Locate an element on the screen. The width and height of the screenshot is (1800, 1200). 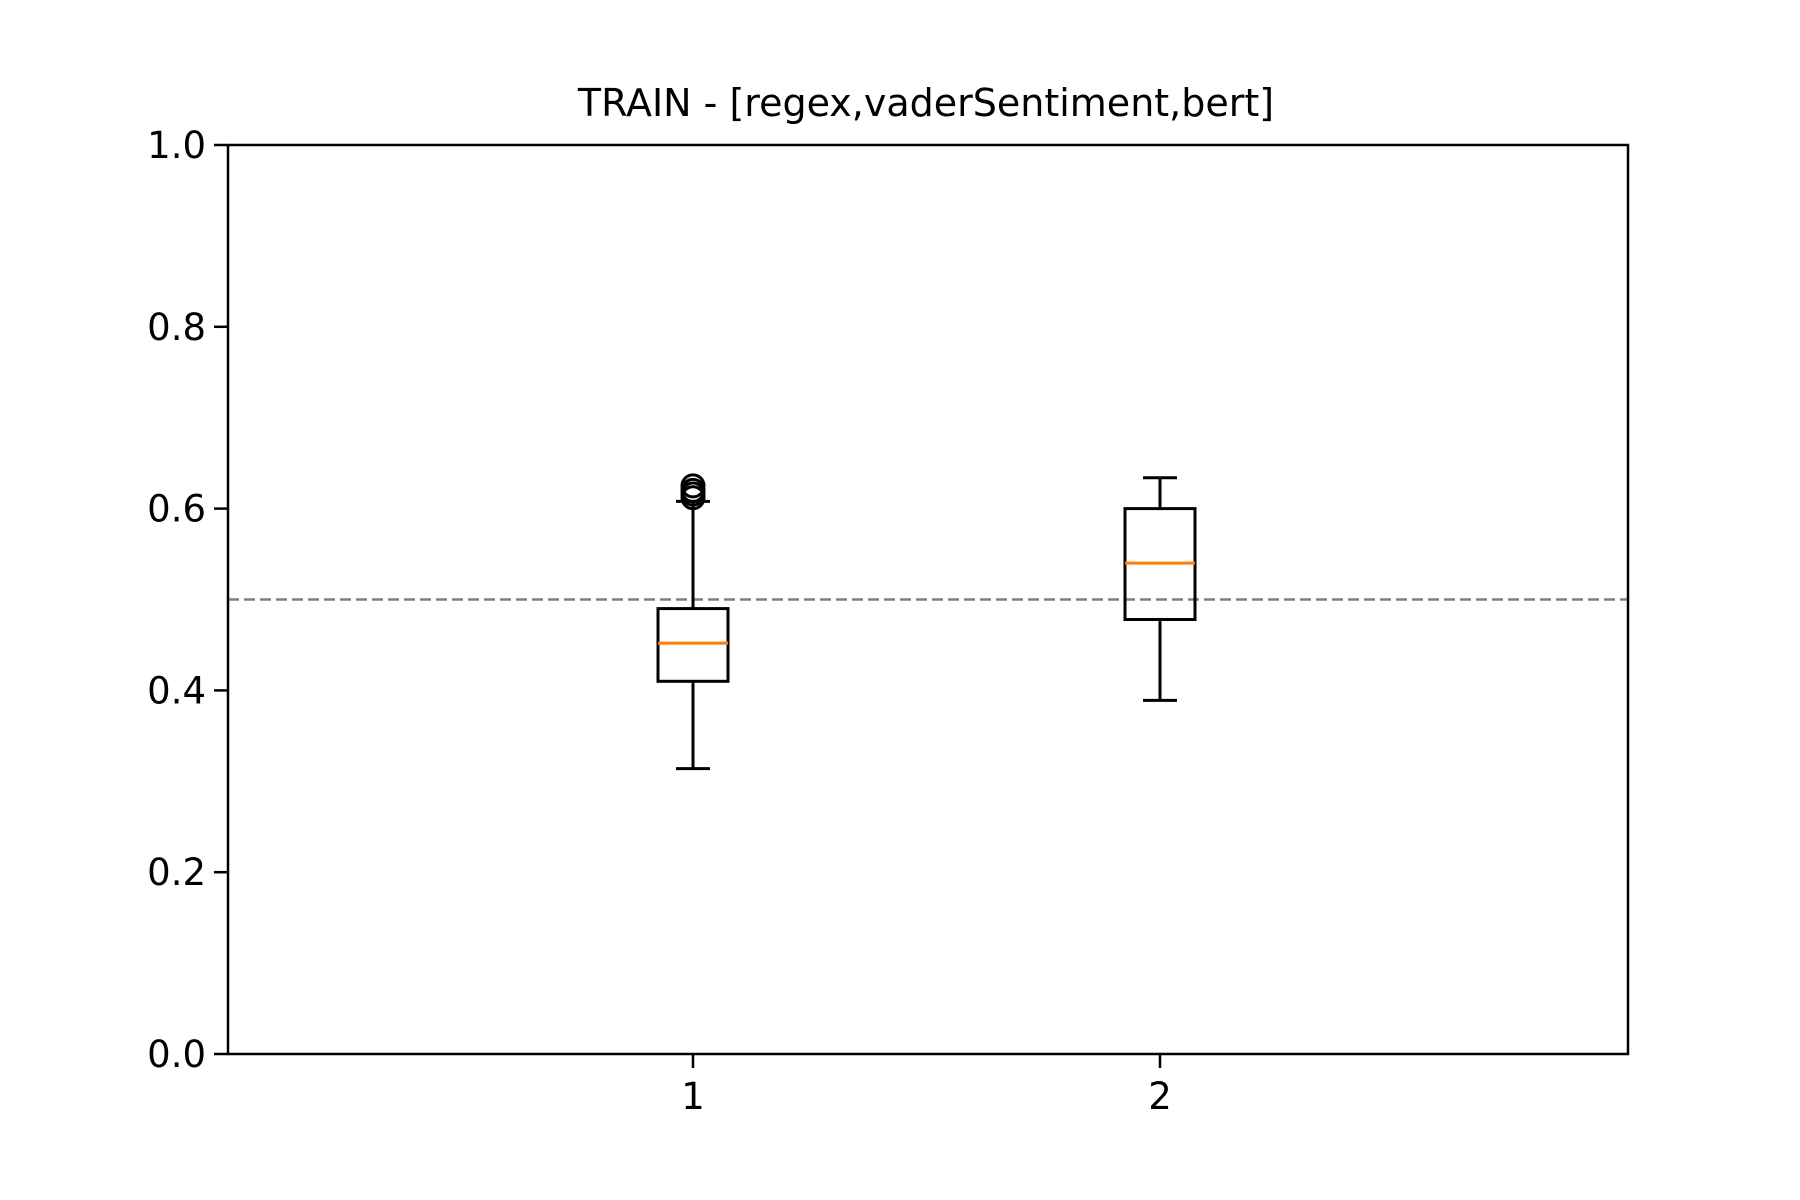
y-tick-label: 0.0 is located at coordinates (176, 1054).